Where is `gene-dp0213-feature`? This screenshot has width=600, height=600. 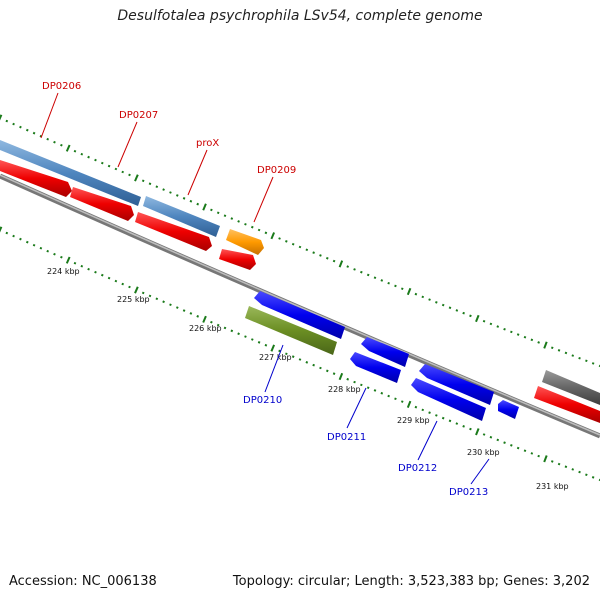 gene-dp0213-feature is located at coordinates (508, 409).